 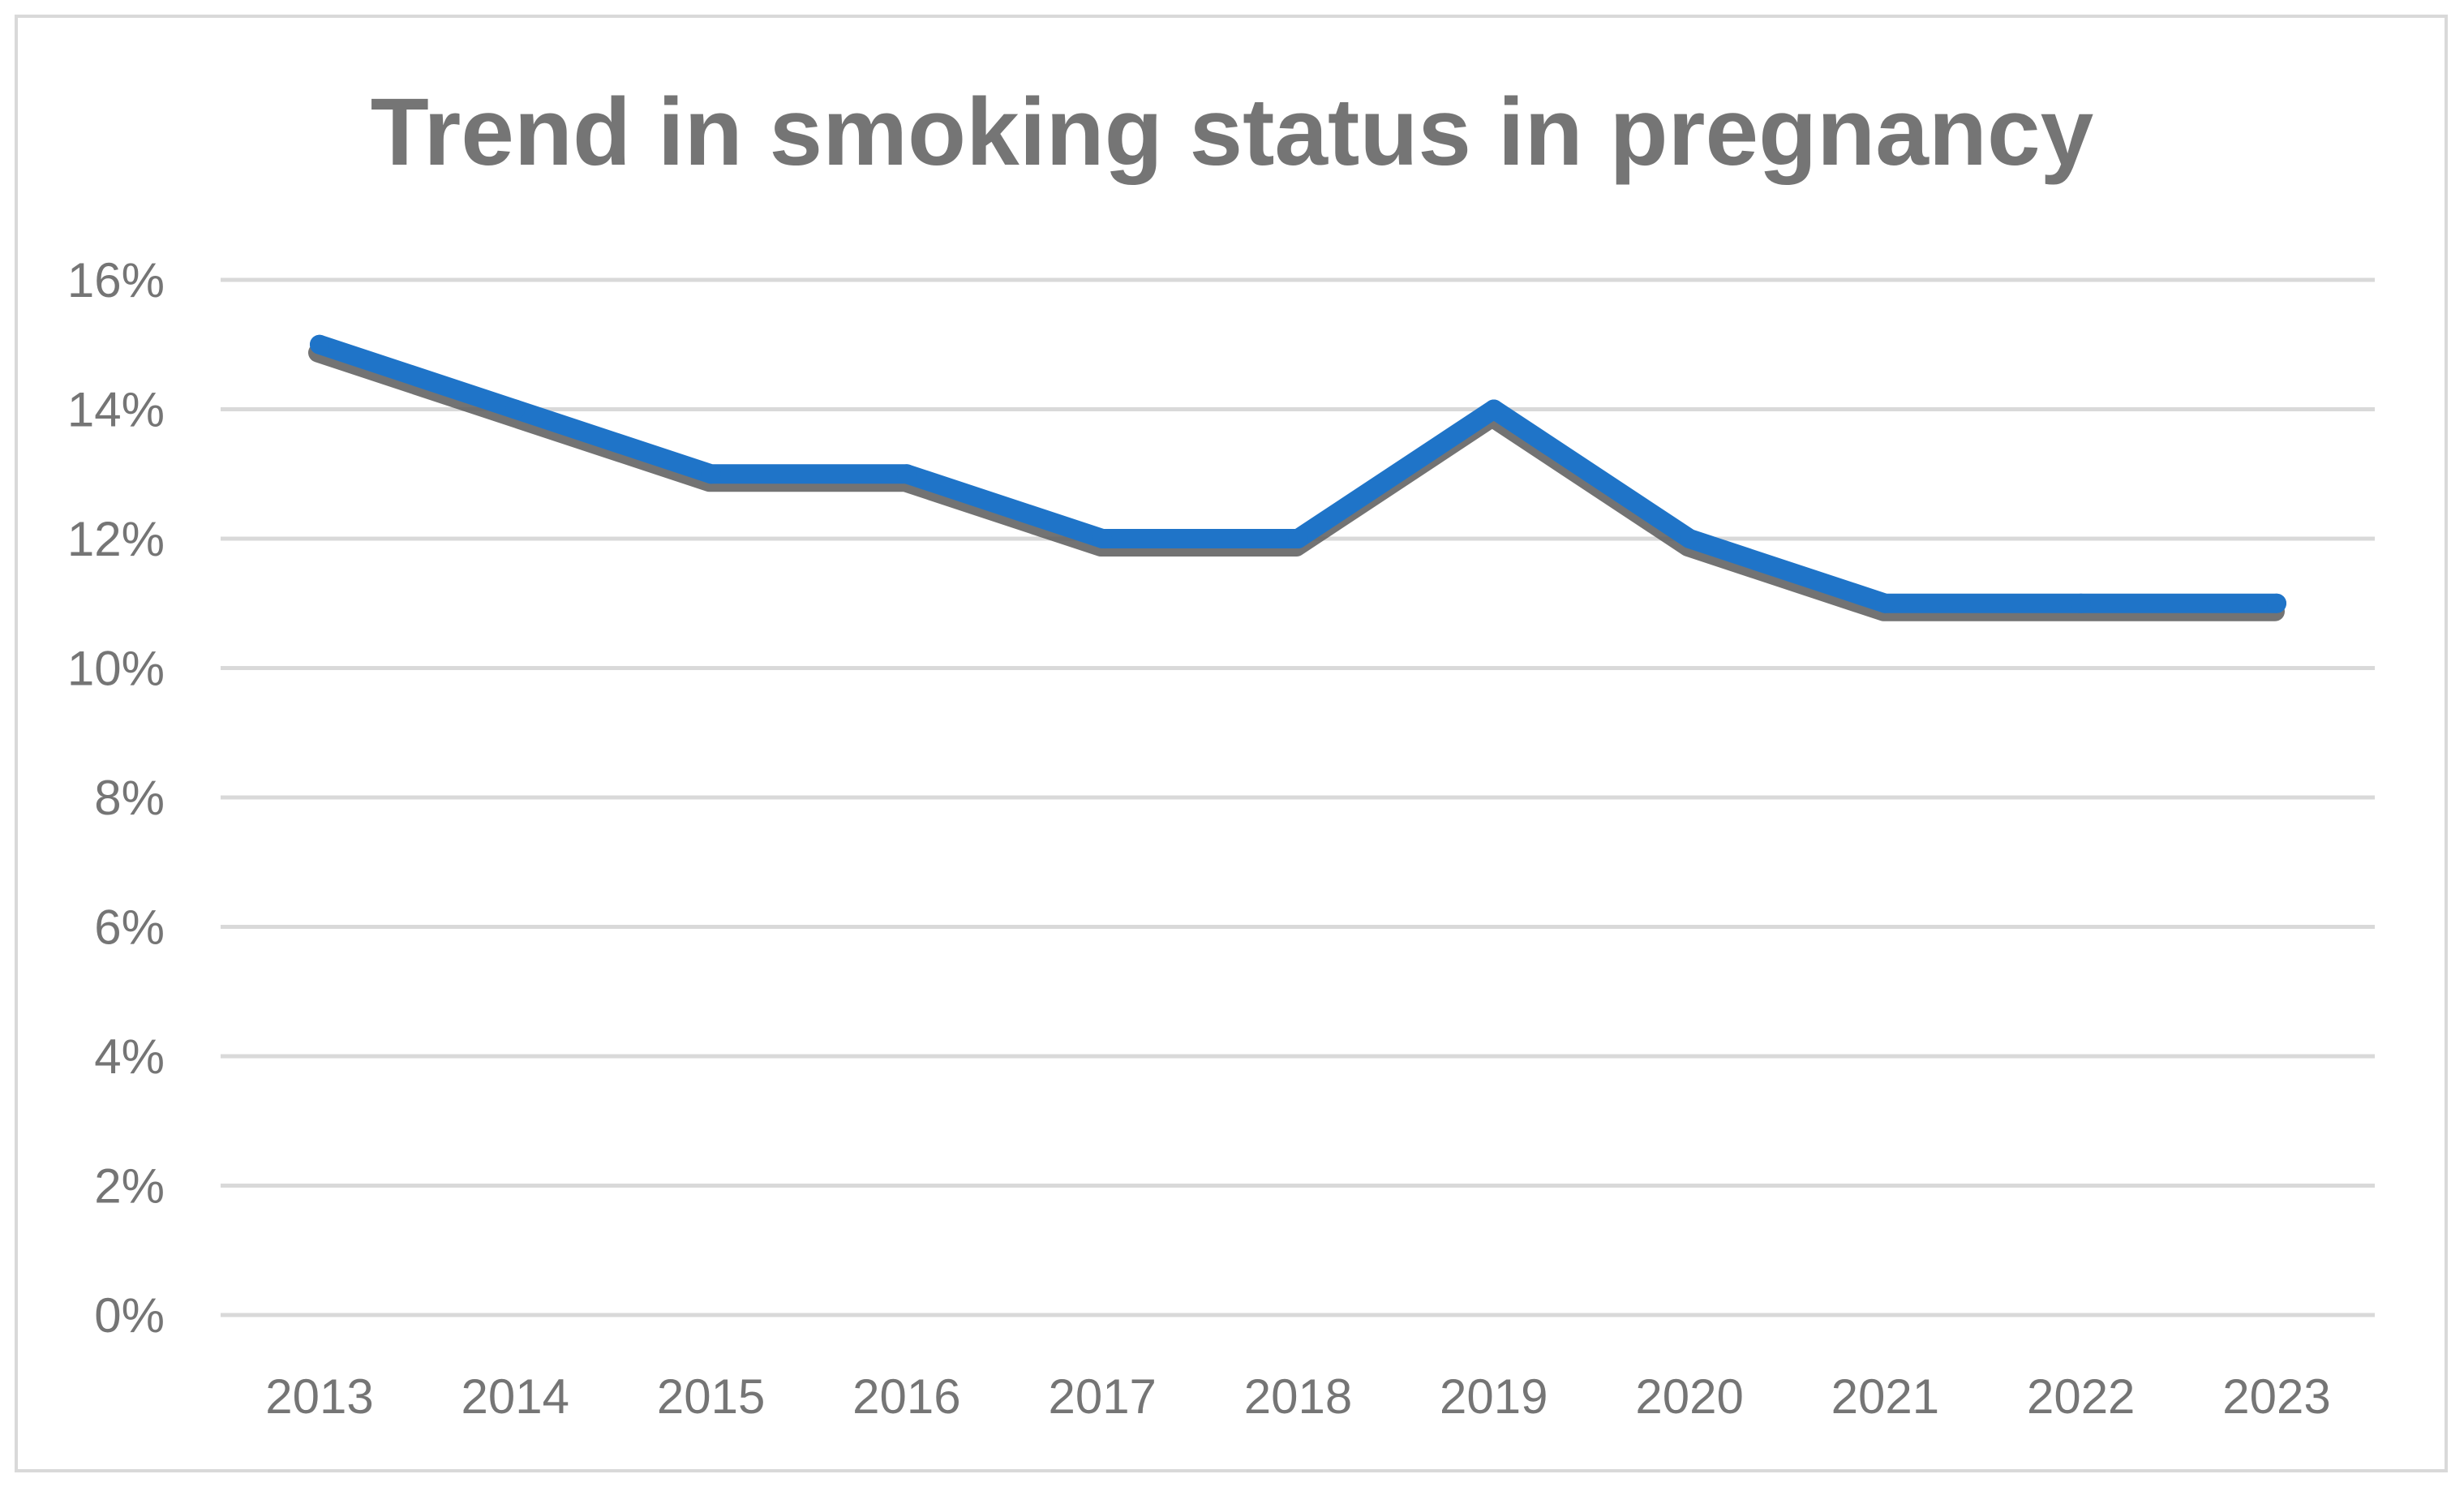 What do you see at coordinates (1232, 132) in the screenshot?
I see `chart-title: Trend in smoking status in pregnancy` at bounding box center [1232, 132].